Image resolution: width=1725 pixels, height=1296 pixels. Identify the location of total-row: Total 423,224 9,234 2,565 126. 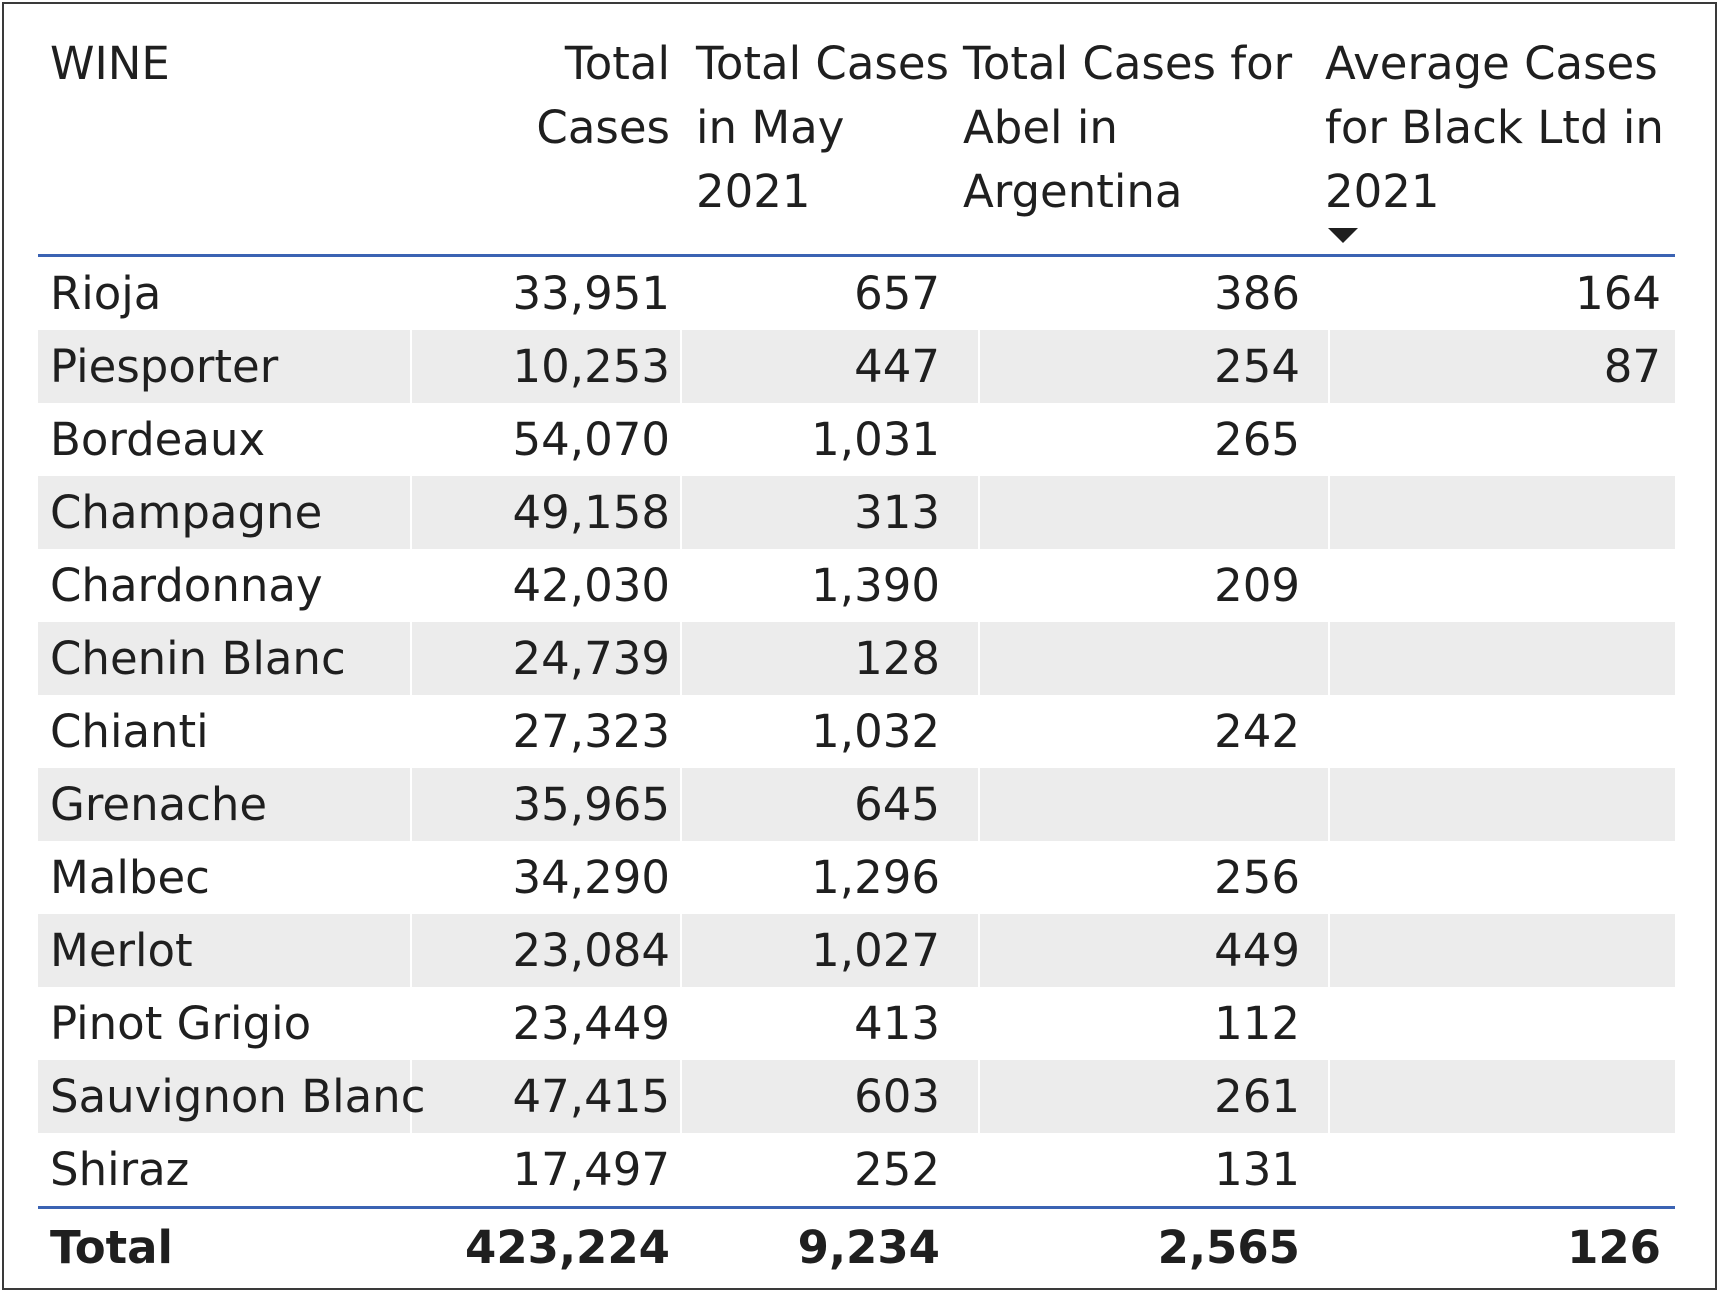
(856, 1246).